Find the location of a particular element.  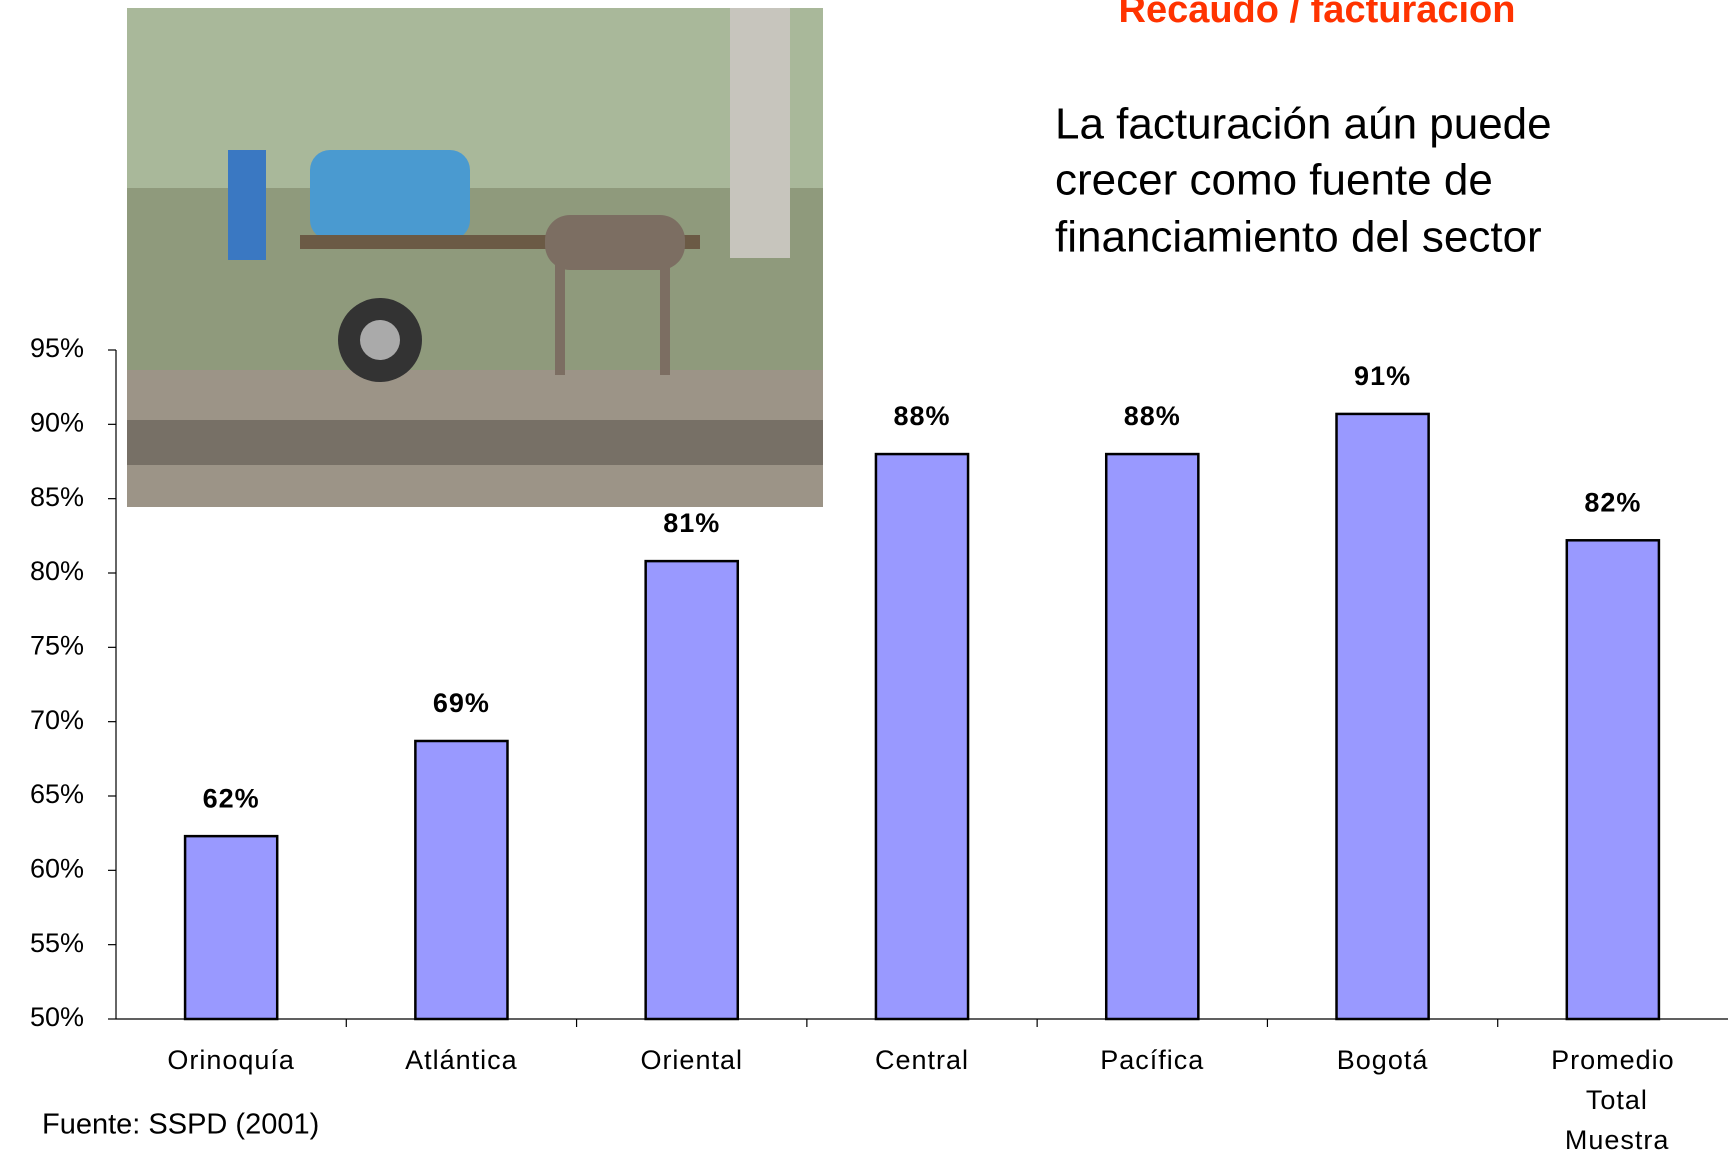

y-tick-label: 50% is located at coordinates (57, 1017).